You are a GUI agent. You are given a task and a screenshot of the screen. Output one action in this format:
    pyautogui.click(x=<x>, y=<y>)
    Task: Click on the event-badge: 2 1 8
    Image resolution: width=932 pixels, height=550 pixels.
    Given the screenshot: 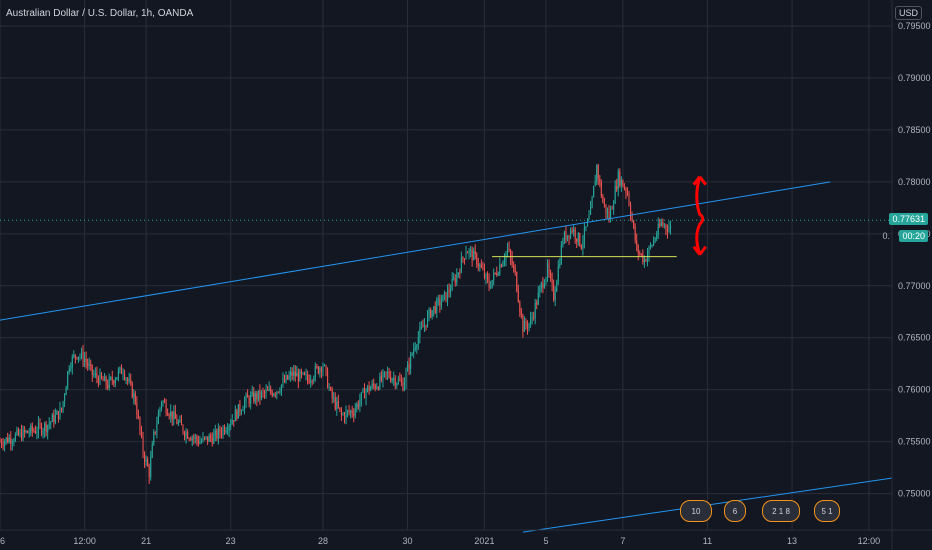 What is the action you would take?
    pyautogui.click(x=781, y=511)
    